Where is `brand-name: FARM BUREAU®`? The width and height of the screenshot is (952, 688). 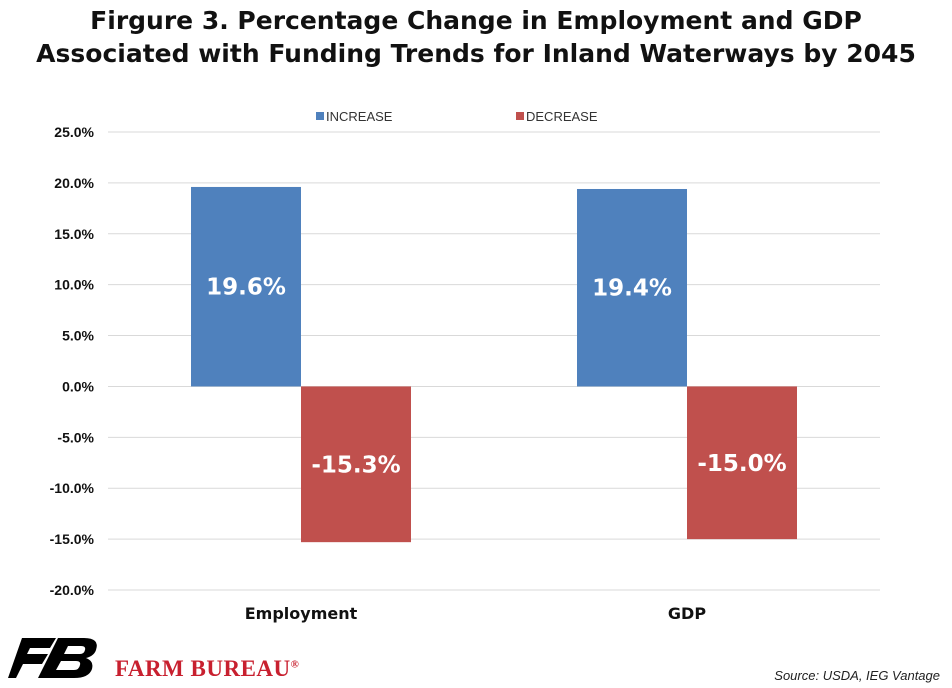 brand-name: FARM BUREAU® is located at coordinates (207, 669).